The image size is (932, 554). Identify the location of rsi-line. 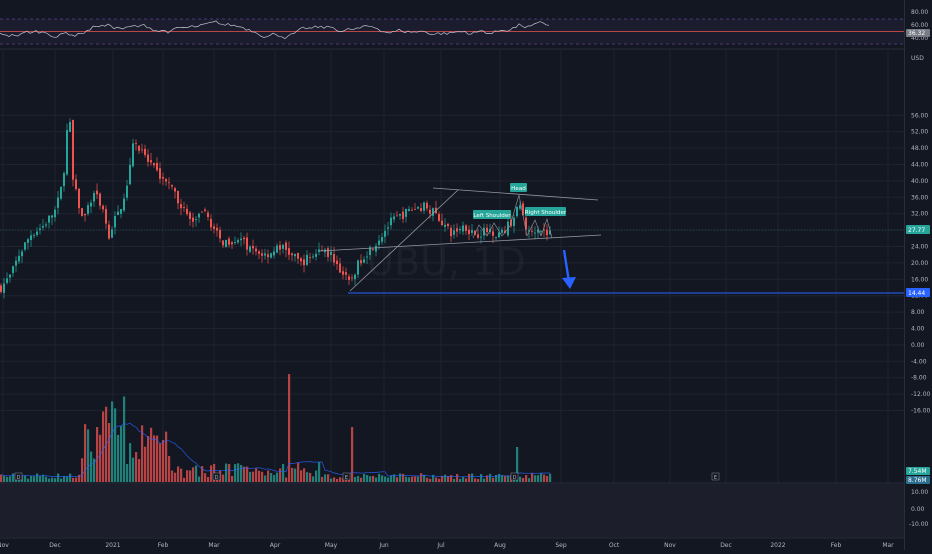
(275, 30).